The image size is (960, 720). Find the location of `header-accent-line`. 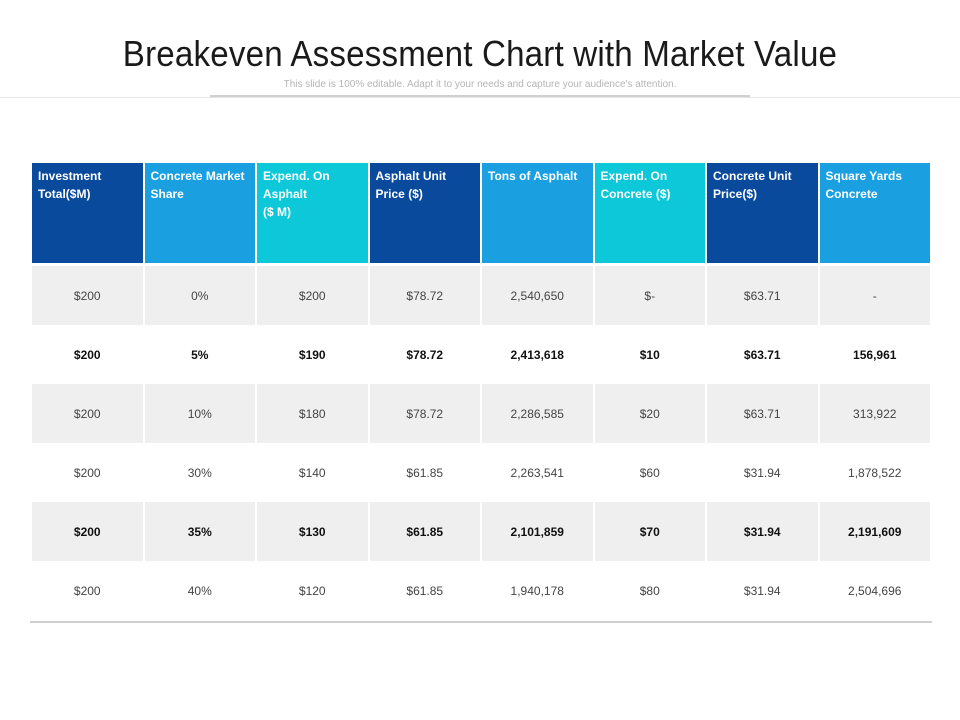

header-accent-line is located at coordinates (480, 96).